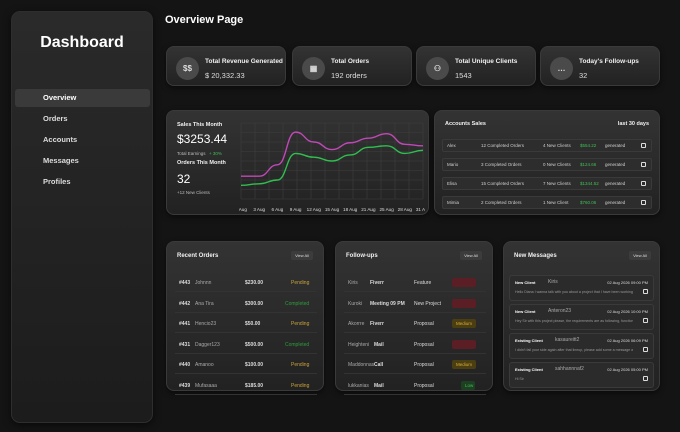 This screenshot has height=432, width=680. Describe the element at coordinates (415, 365) in the screenshot. I see `followup-row: Maddonnas Call Proposal Medium` at that location.